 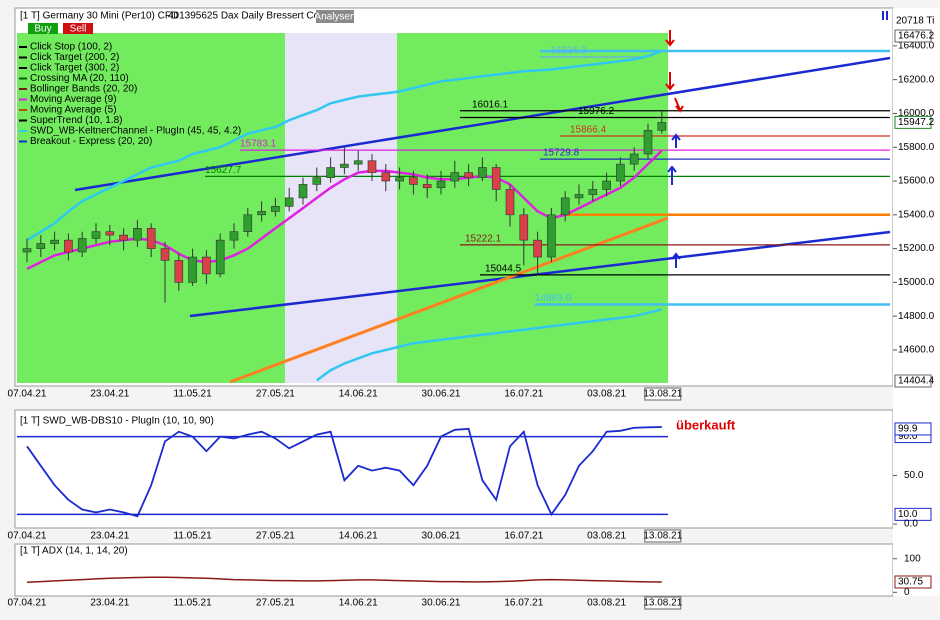 What do you see at coordinates (908, 514) in the screenshot?
I see `value-box-label: 10.0` at bounding box center [908, 514].